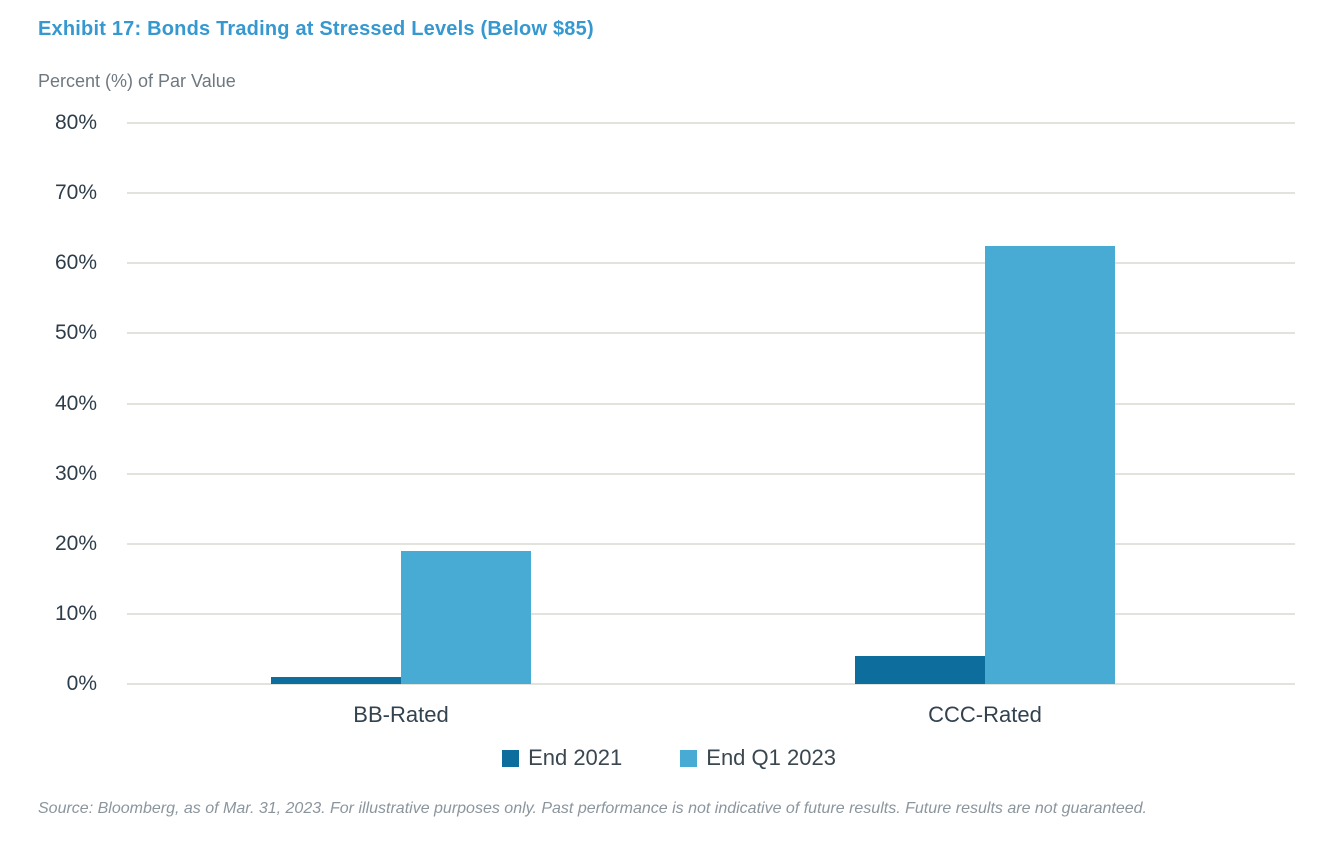 Image resolution: width=1338 pixels, height=842 pixels. I want to click on bar-bb-rated-end-2021, so click(336, 680).